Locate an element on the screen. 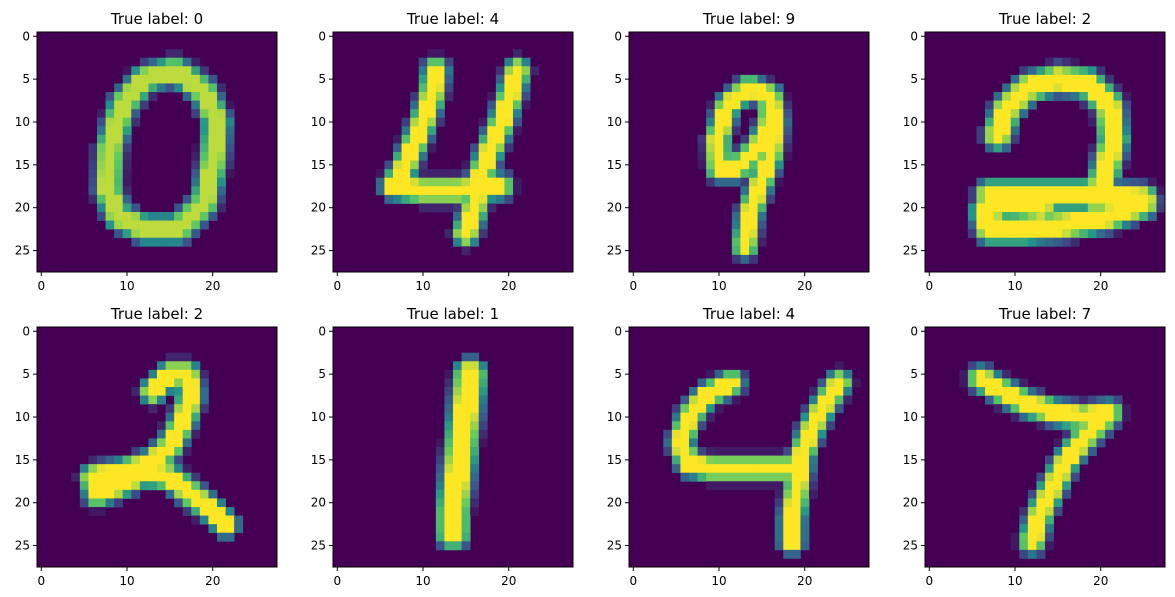 The height and width of the screenshot is (597, 1175). axes-frame is located at coordinates (1045, 152).